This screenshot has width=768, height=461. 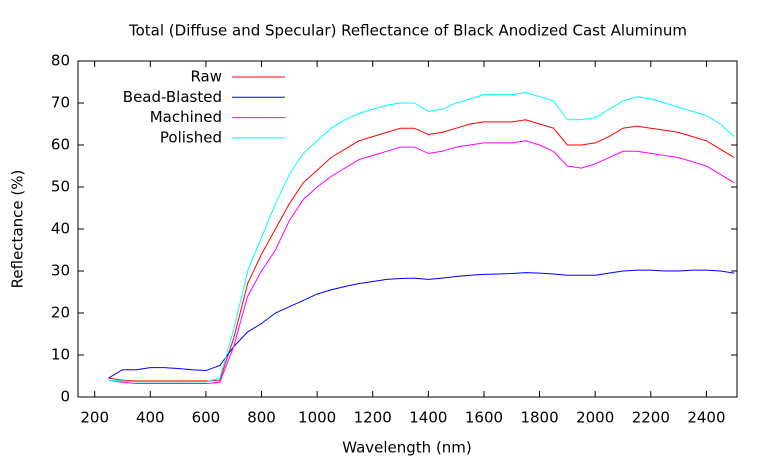 What do you see at coordinates (484, 418) in the screenshot?
I see `x-tick-label: 1600` at bounding box center [484, 418].